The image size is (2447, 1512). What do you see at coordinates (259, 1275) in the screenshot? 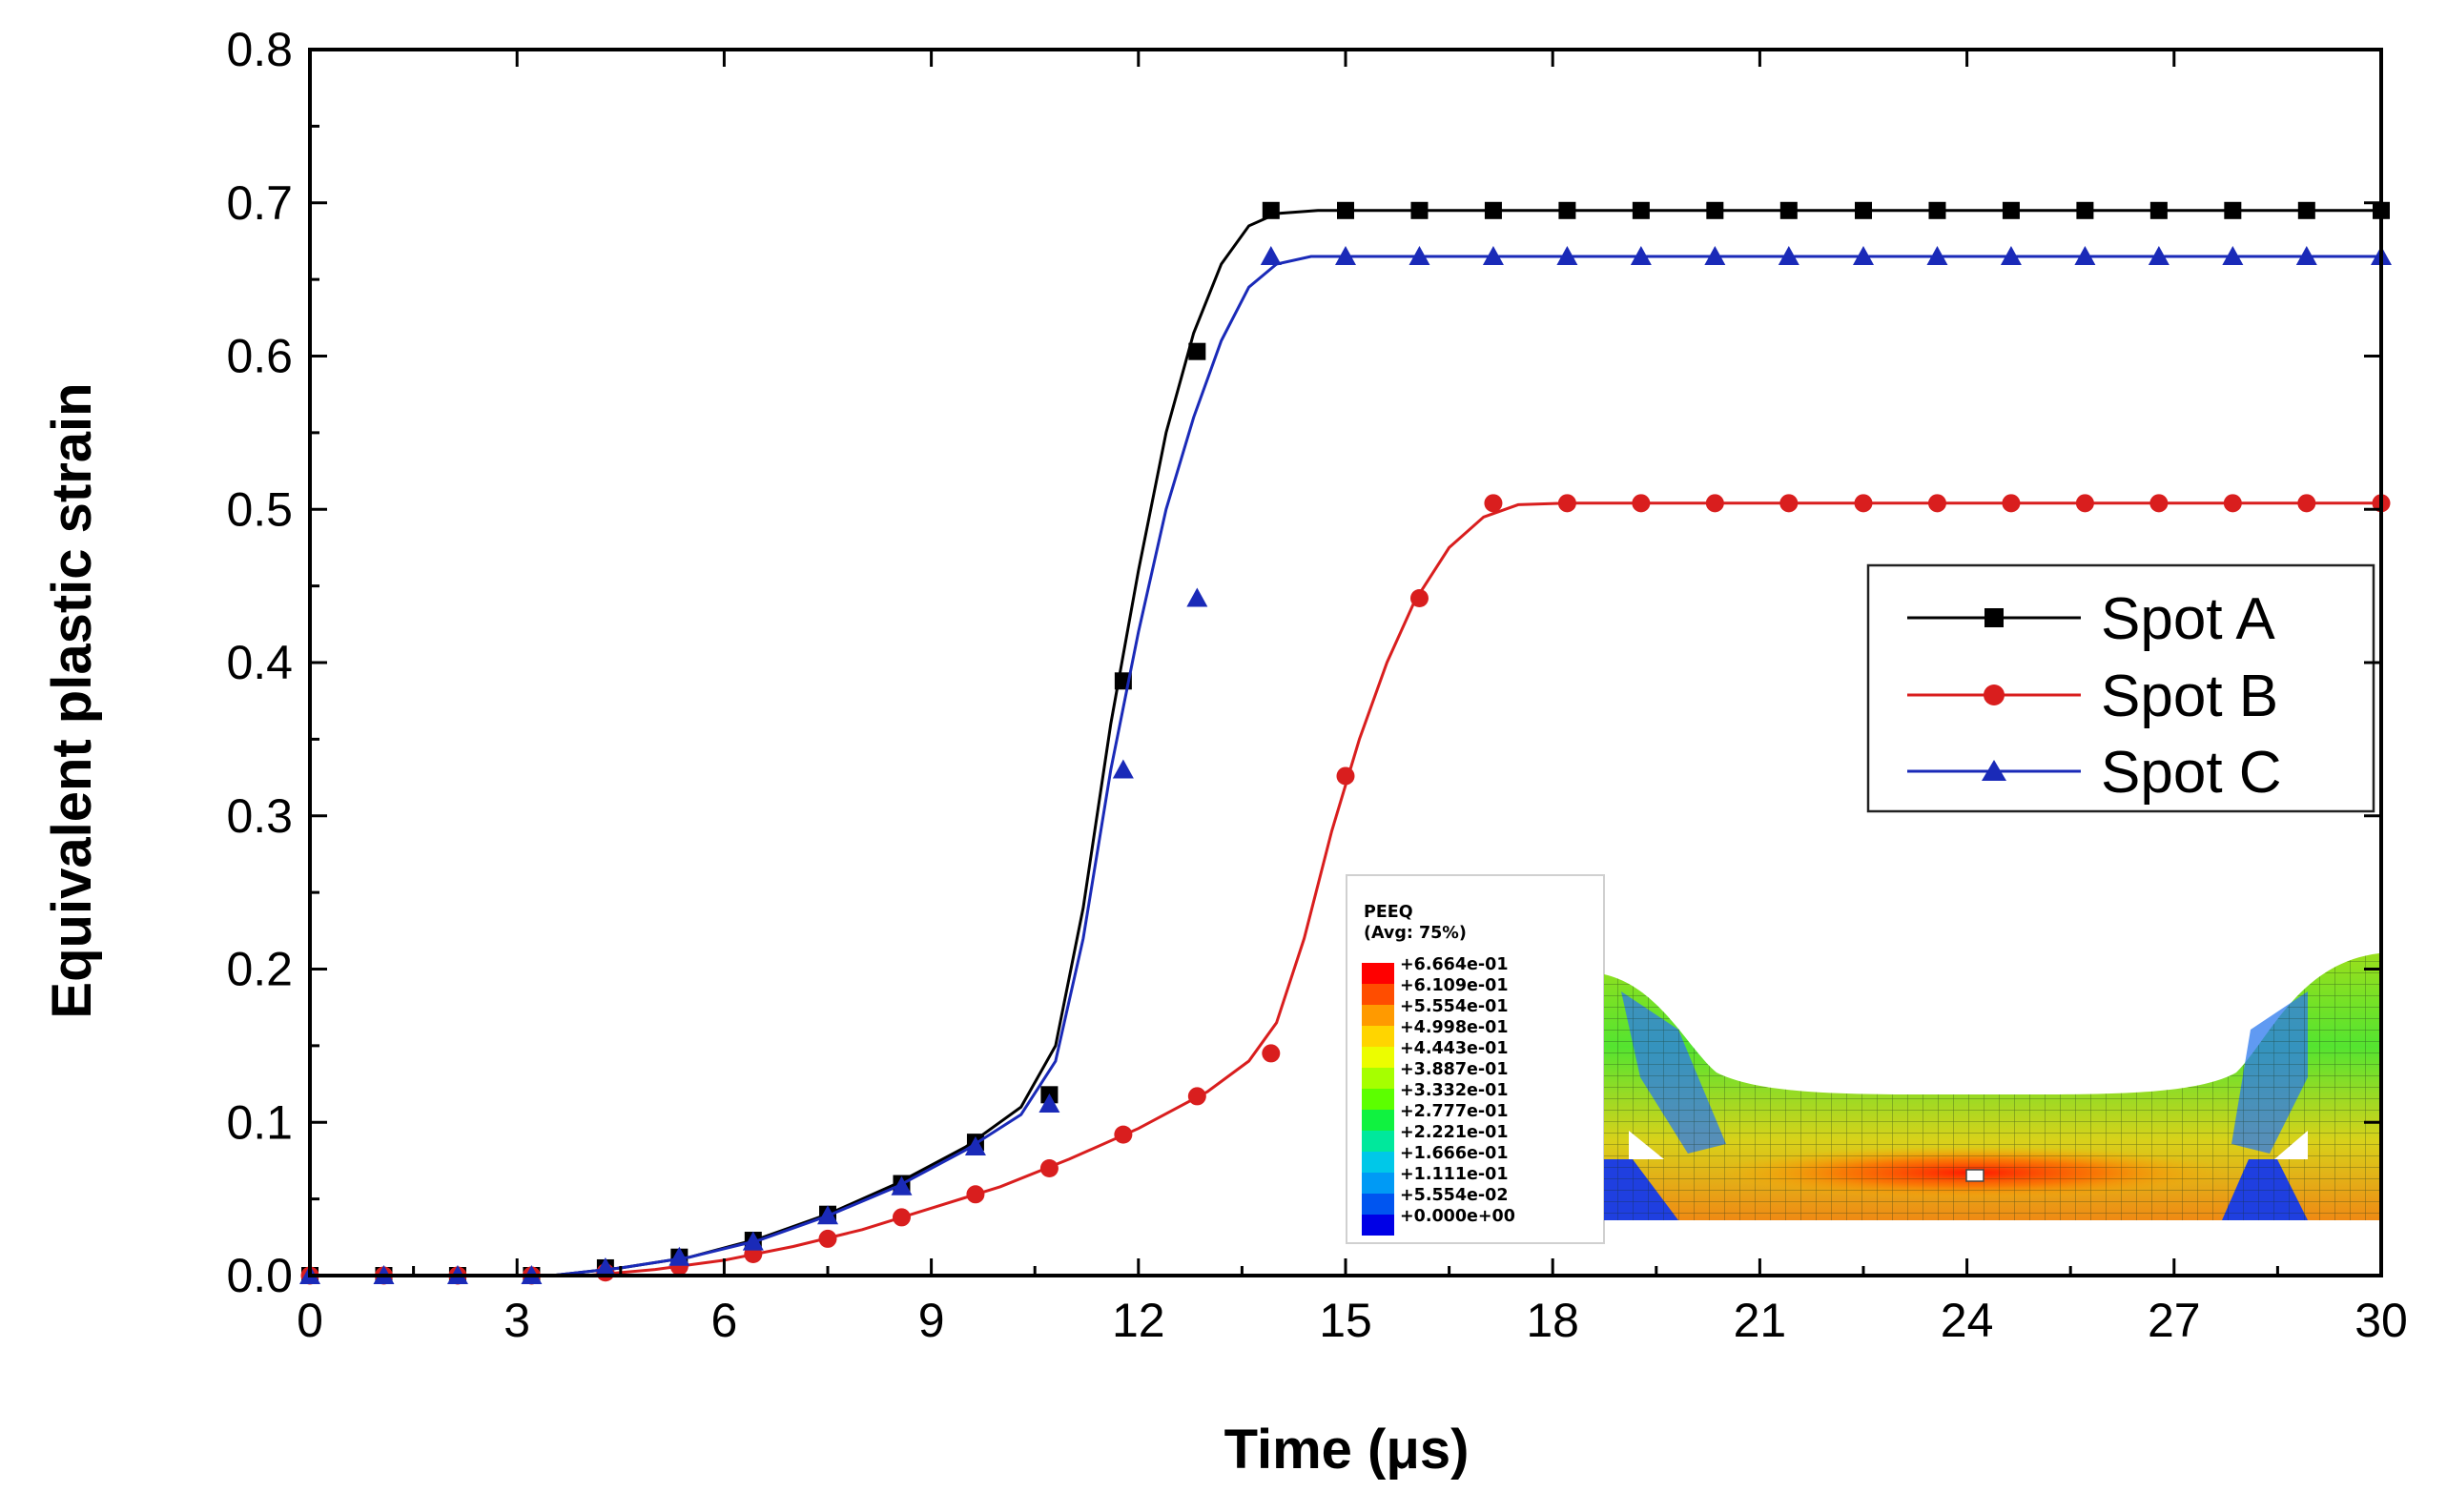
I see `y-tick-label: 0.0` at bounding box center [259, 1275].